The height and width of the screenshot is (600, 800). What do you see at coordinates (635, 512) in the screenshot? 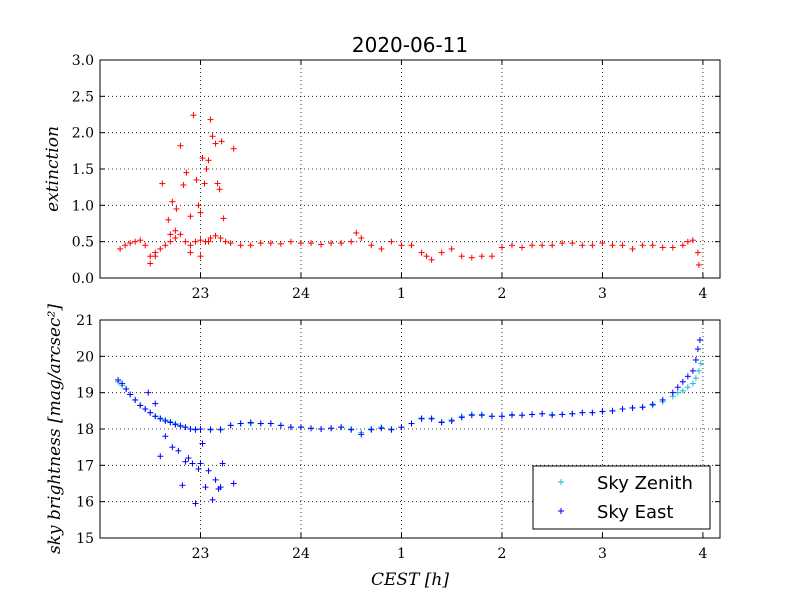
I see `legend-label: Sky East` at bounding box center [635, 512].